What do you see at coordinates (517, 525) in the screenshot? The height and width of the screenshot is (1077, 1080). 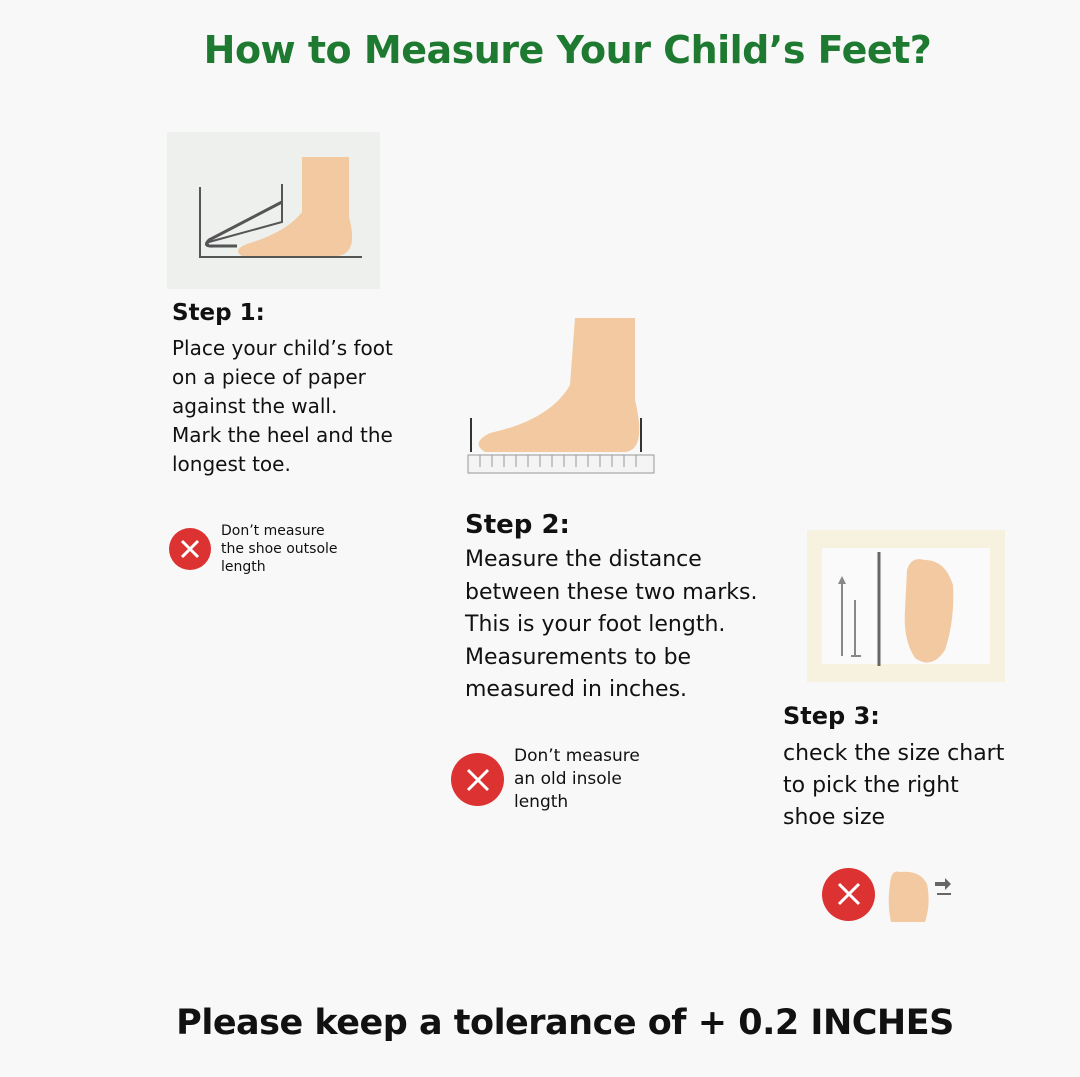 I see `step-2-heading: Step 2:` at bounding box center [517, 525].